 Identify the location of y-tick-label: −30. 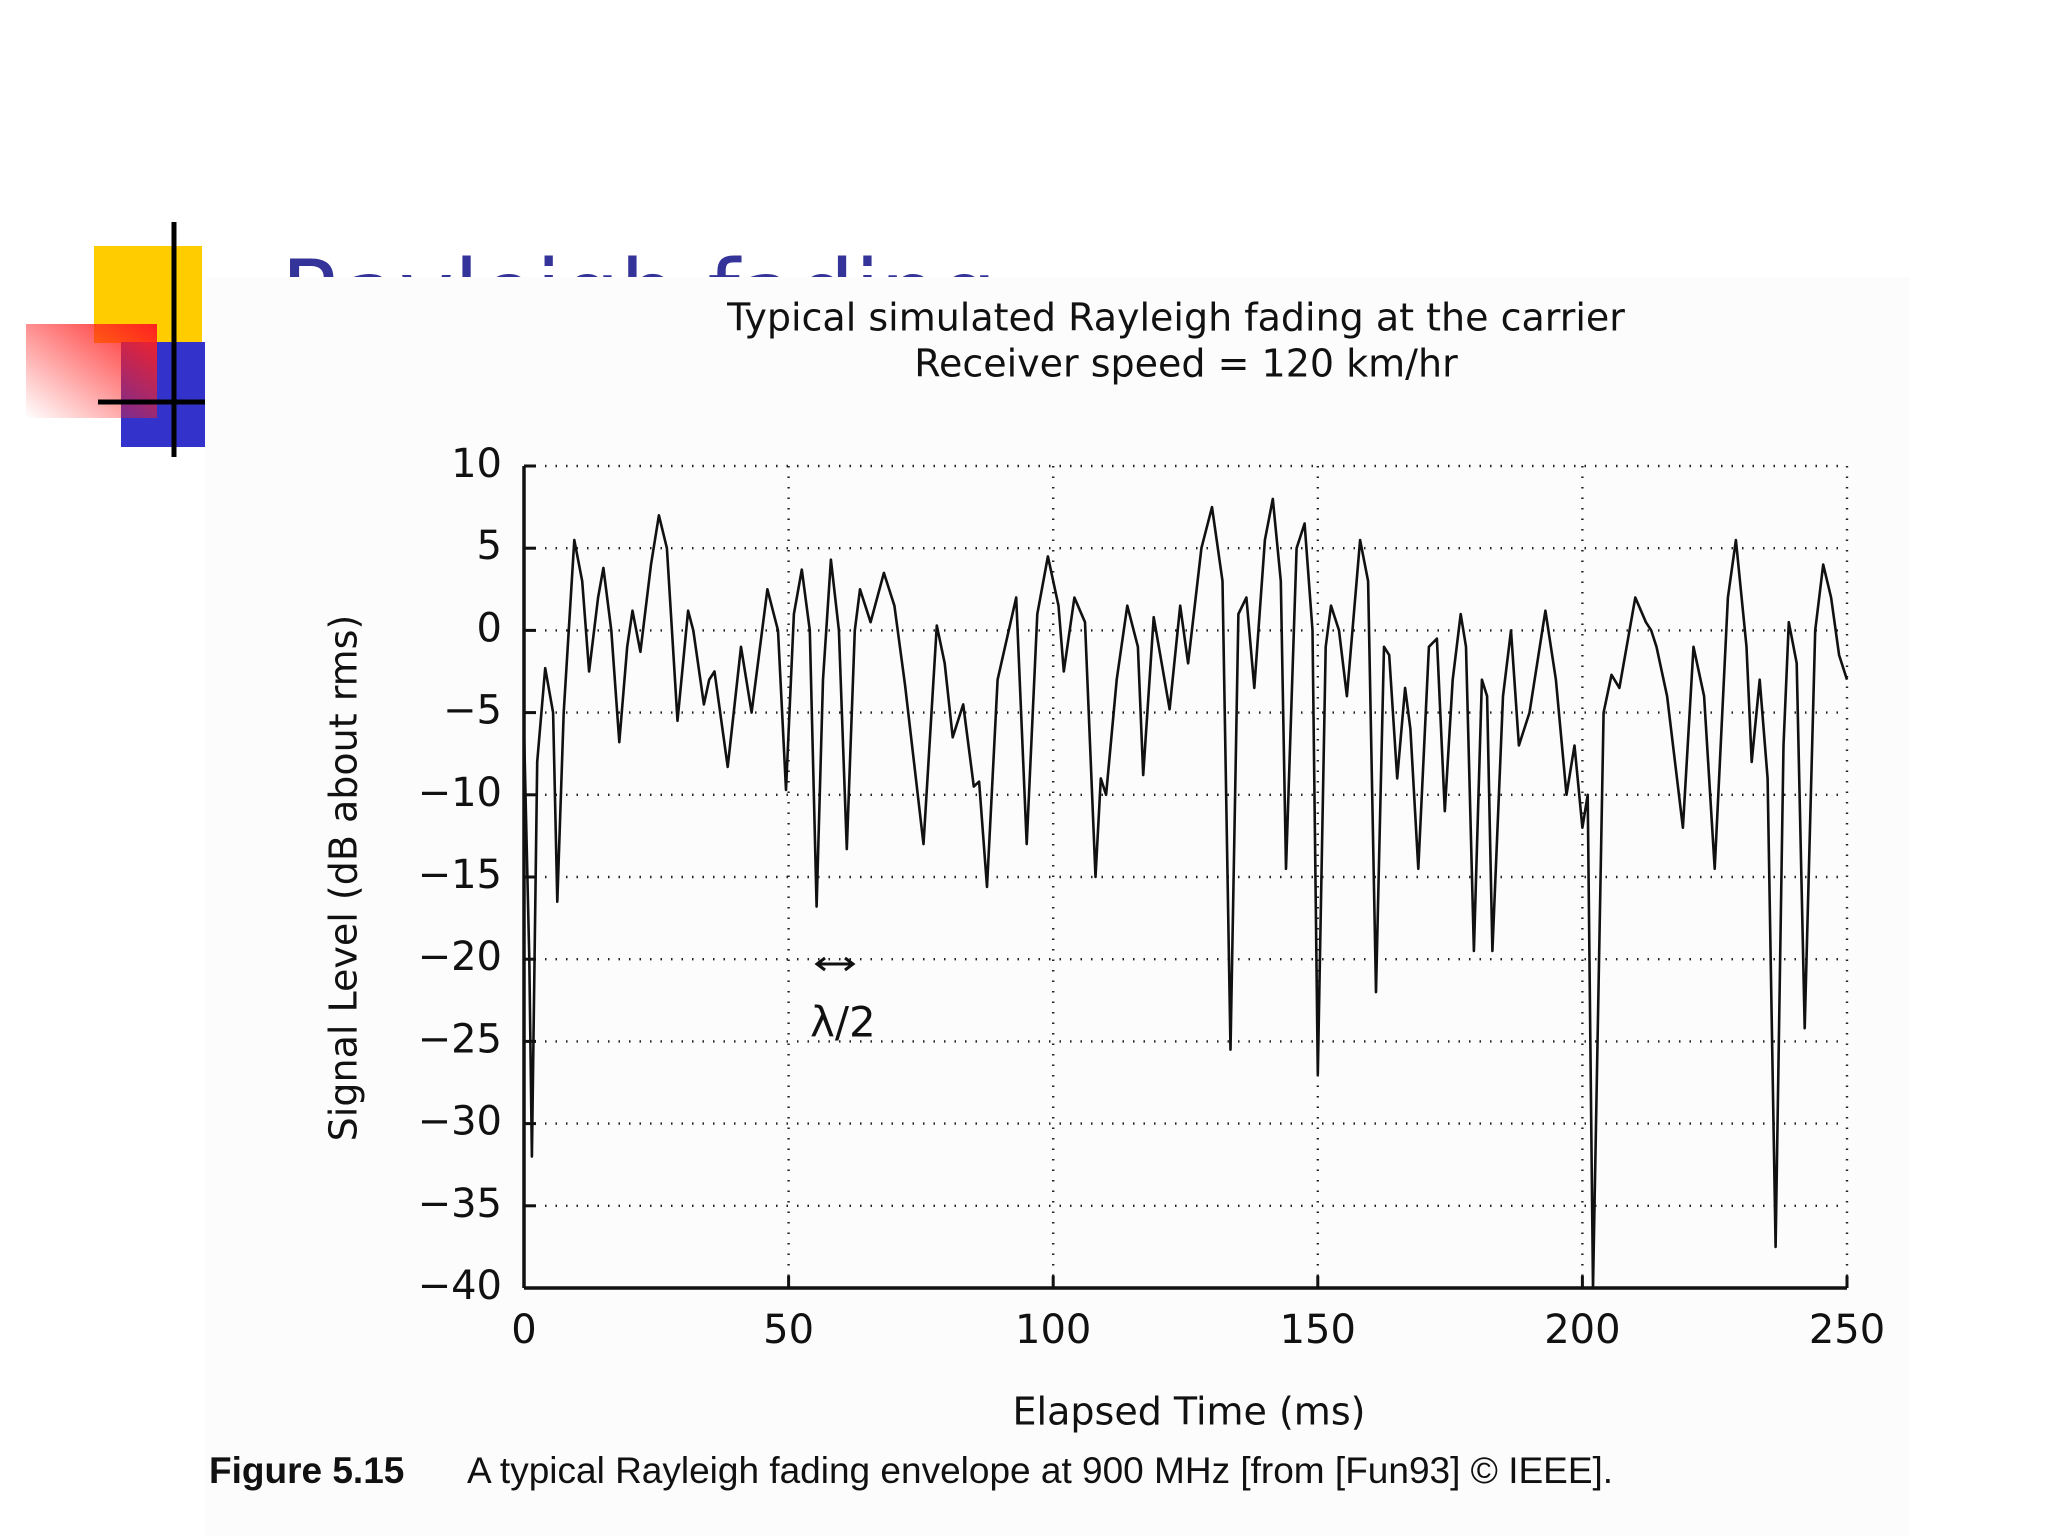
(460, 1122).